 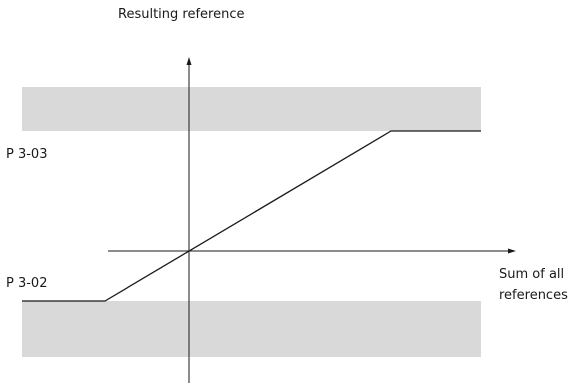 What do you see at coordinates (181, 14) in the screenshot?
I see `y-axis-label: Resulting reference` at bounding box center [181, 14].